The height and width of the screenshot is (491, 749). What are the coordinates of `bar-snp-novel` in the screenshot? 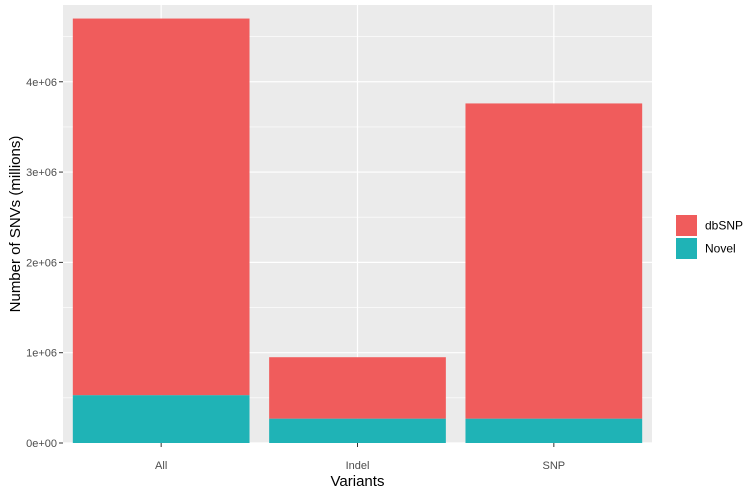 It's located at (554, 430).